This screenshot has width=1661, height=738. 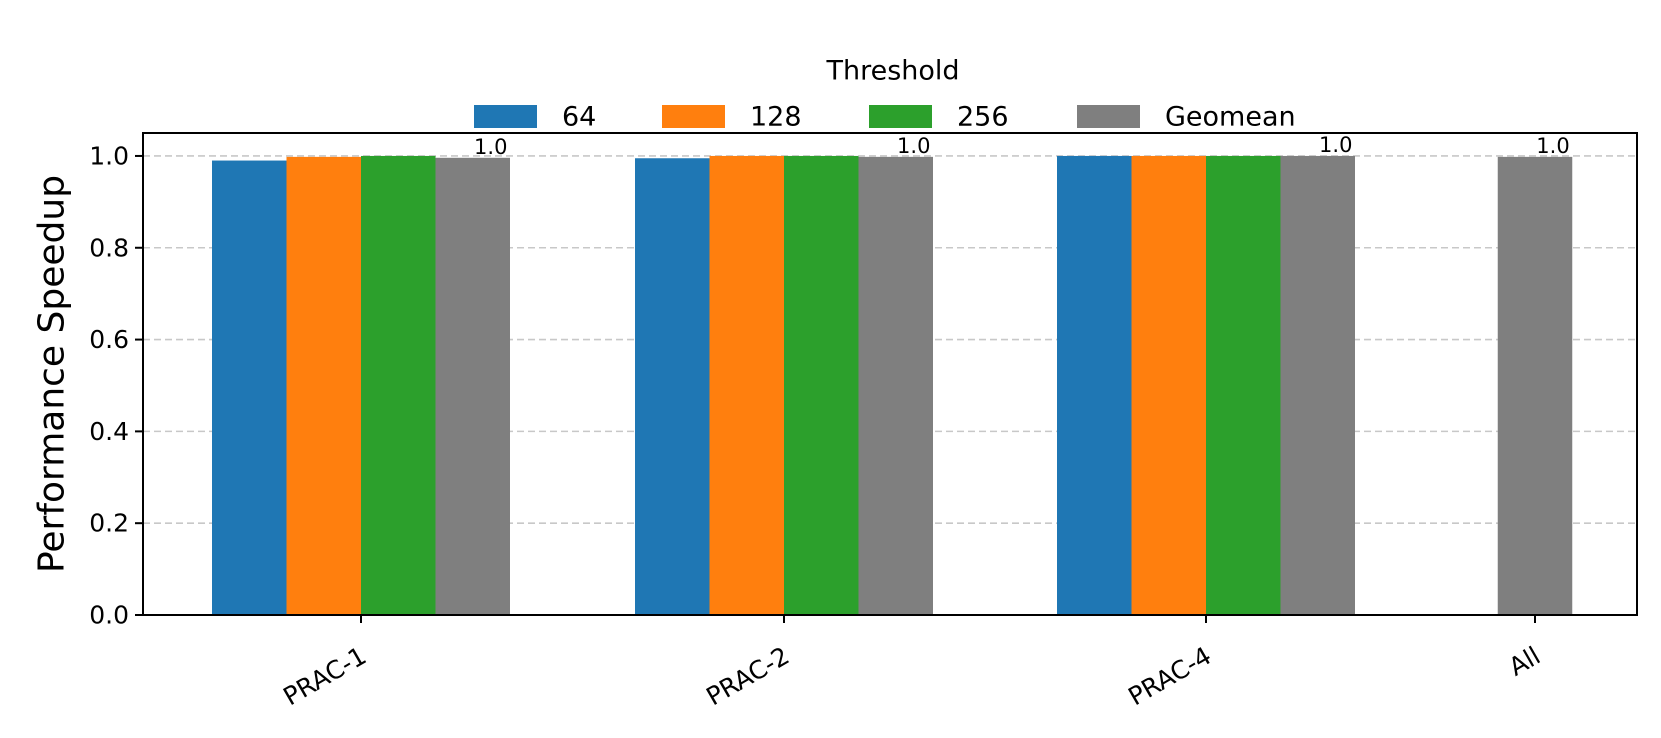 What do you see at coordinates (911, 663) in the screenshot?
I see `x-axis-ticks: PRAC-1 PRAC-2 PRAC-4 All` at bounding box center [911, 663].